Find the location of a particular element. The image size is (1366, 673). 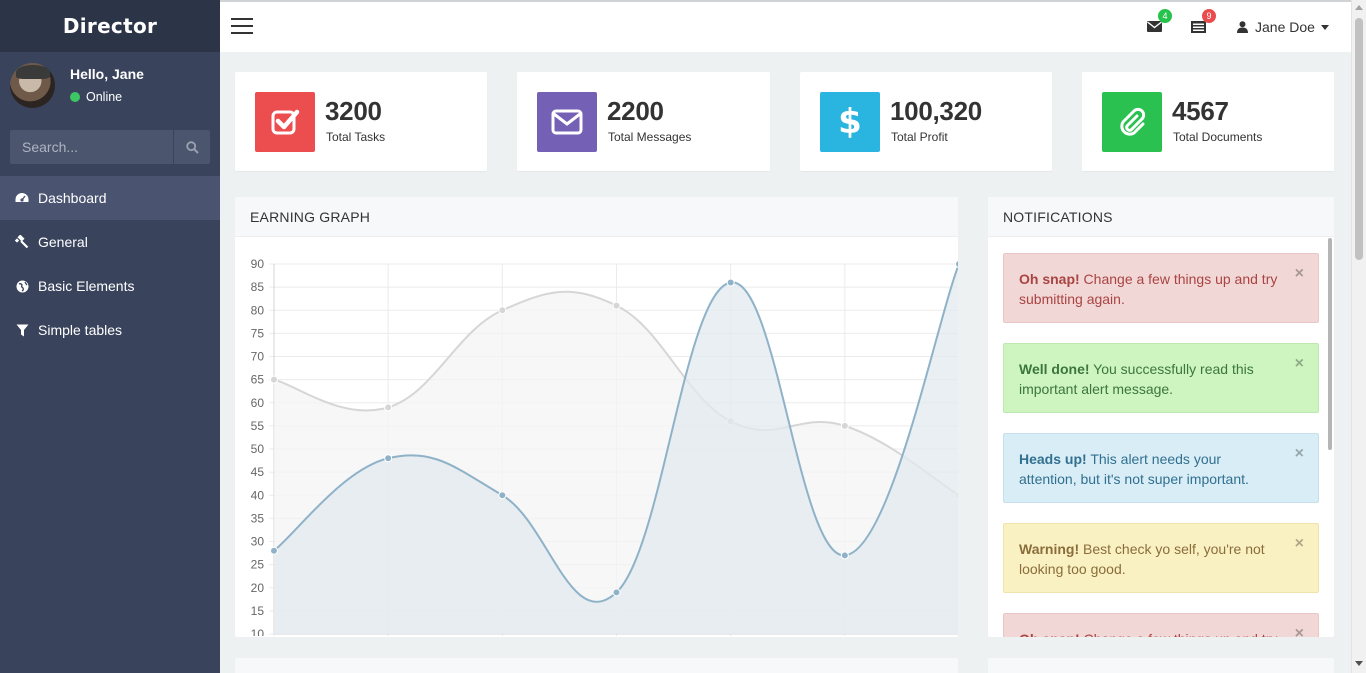

scrollbar-thumb is located at coordinates (1359, 139).